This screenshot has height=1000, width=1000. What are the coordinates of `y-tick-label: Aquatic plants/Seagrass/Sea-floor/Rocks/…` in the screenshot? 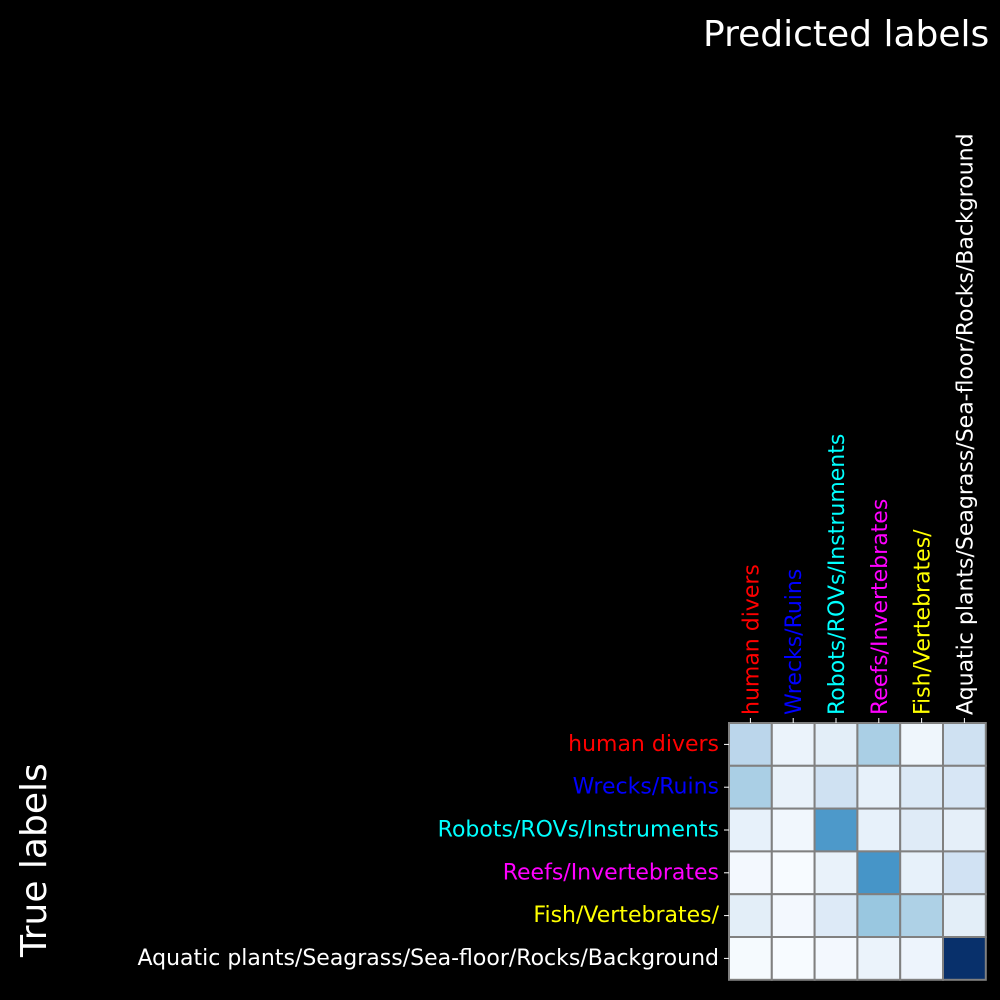 It's located at (428, 958).